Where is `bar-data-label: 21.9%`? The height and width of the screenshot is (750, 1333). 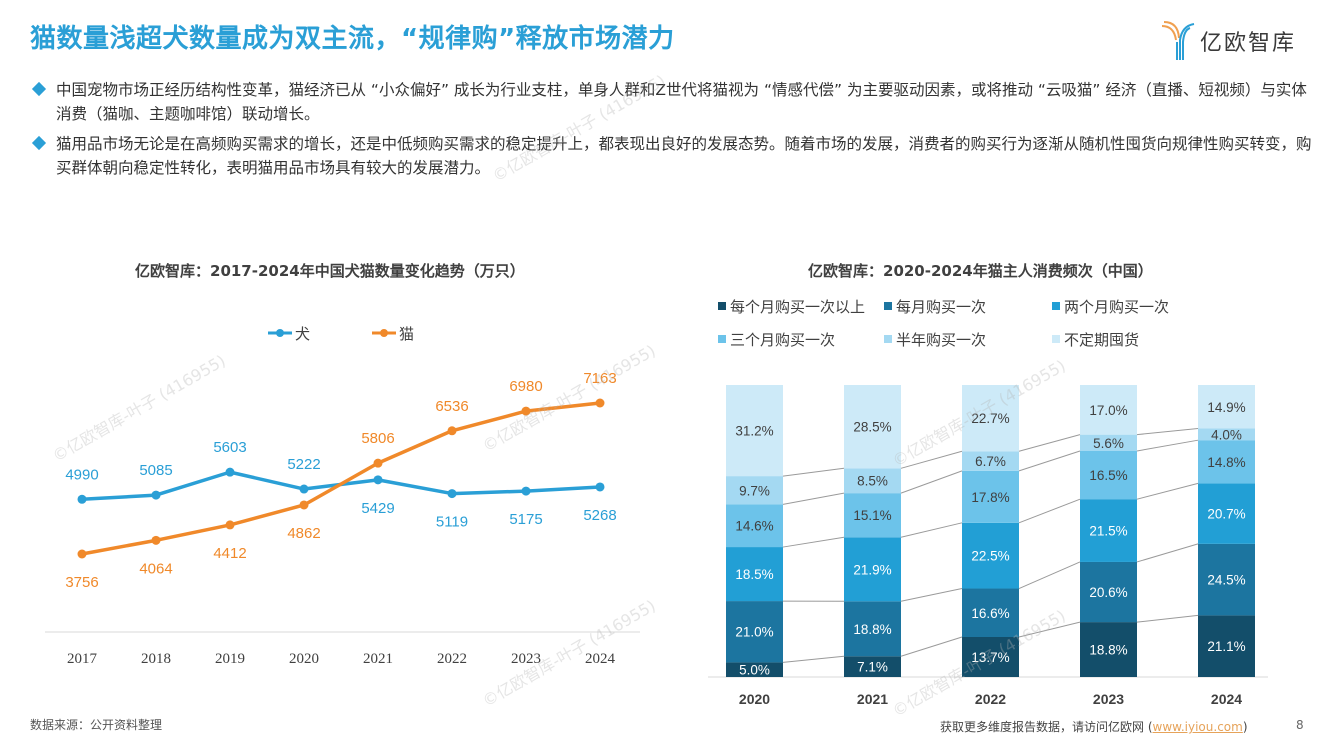
bar-data-label: 21.9% is located at coordinates (872, 569).